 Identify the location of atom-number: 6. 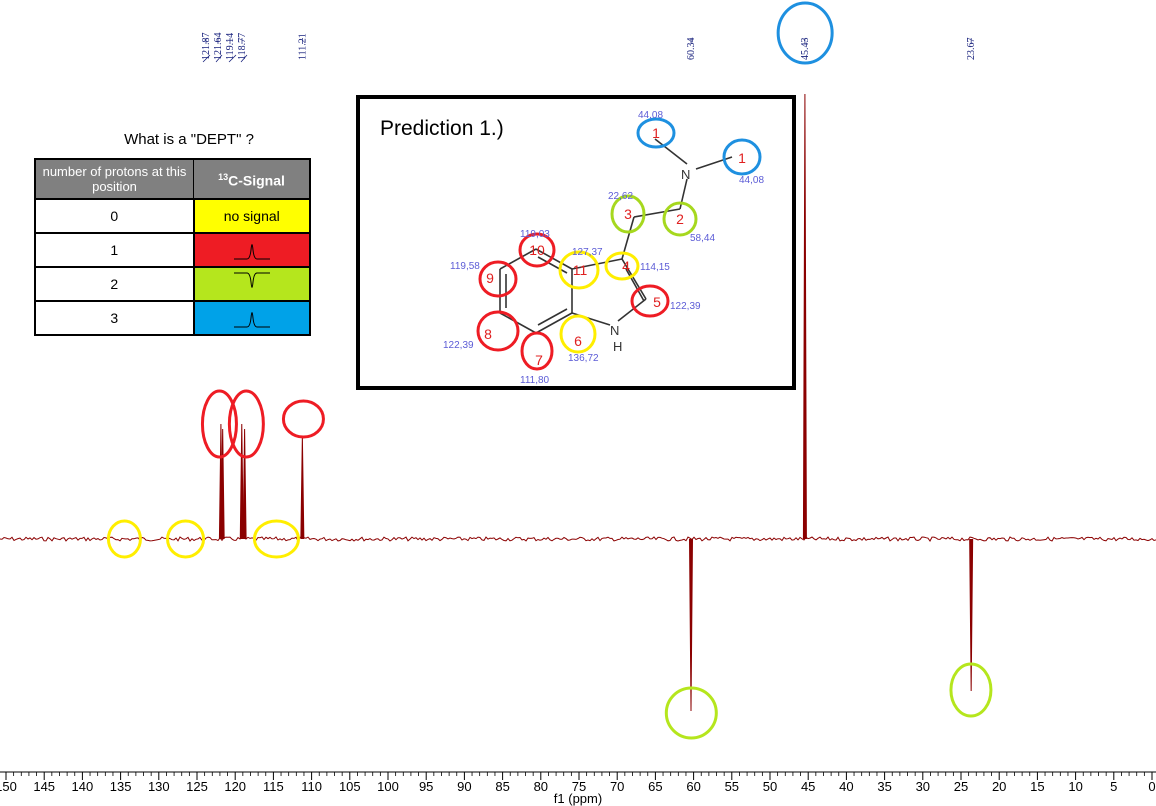
(578, 341).